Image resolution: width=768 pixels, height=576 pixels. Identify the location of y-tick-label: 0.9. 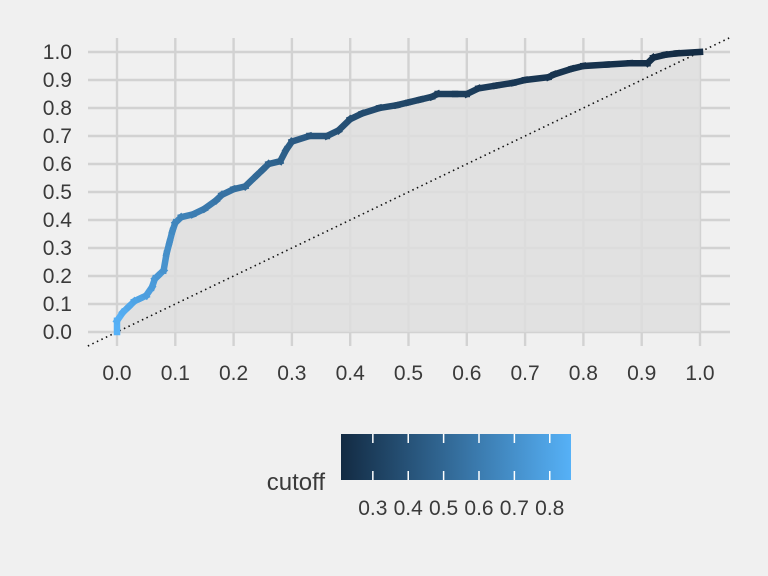
(57, 80).